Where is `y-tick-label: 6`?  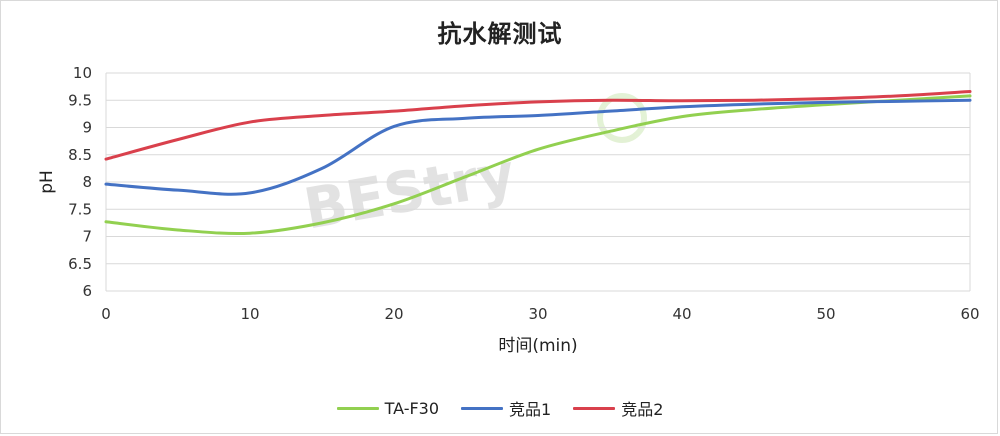 y-tick-label: 6 is located at coordinates (87, 291).